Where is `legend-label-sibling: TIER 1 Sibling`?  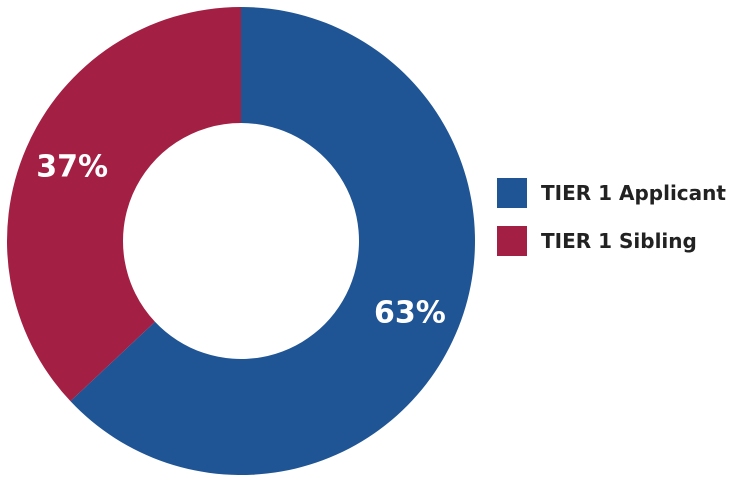 legend-label-sibling: TIER 1 Sibling is located at coordinates (619, 241).